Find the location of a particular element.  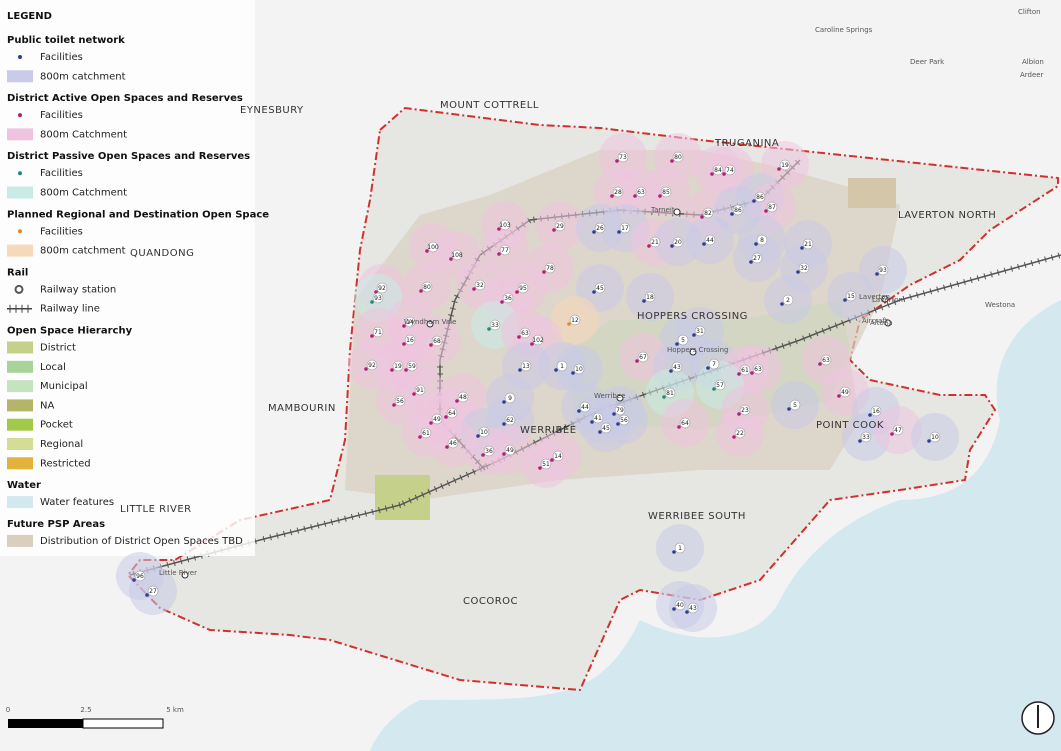

facility-label: 77 is located at coordinates (505, 250).